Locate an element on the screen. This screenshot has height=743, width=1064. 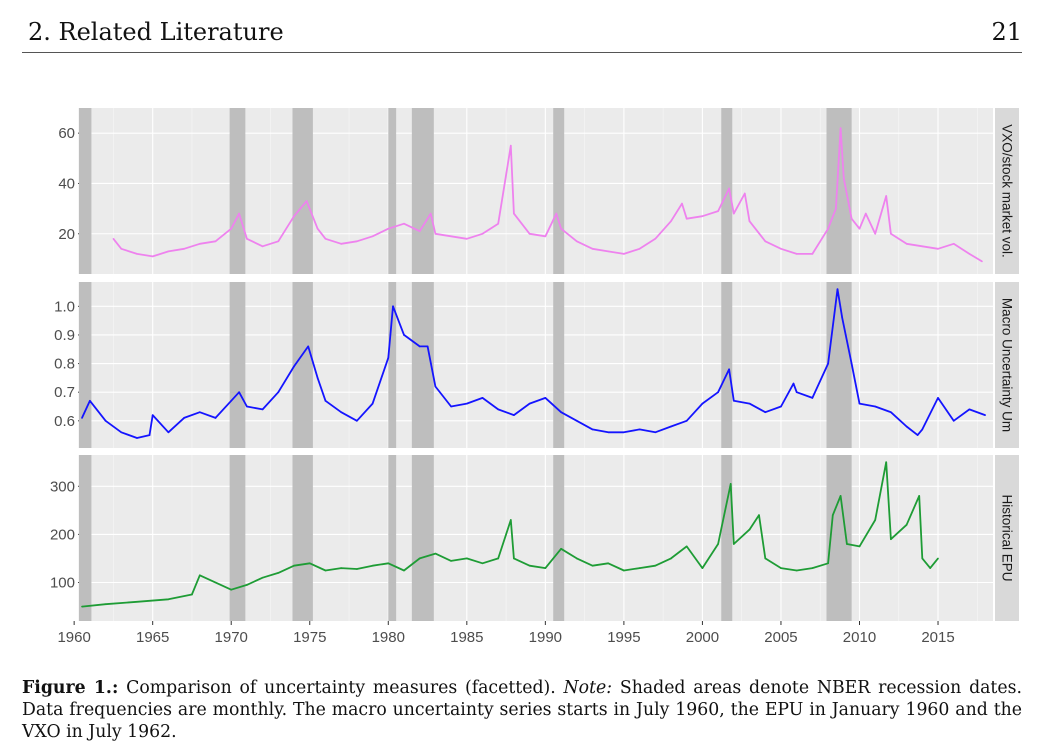
facet-strip-label: Historical EPU is located at coordinates (1007, 537).